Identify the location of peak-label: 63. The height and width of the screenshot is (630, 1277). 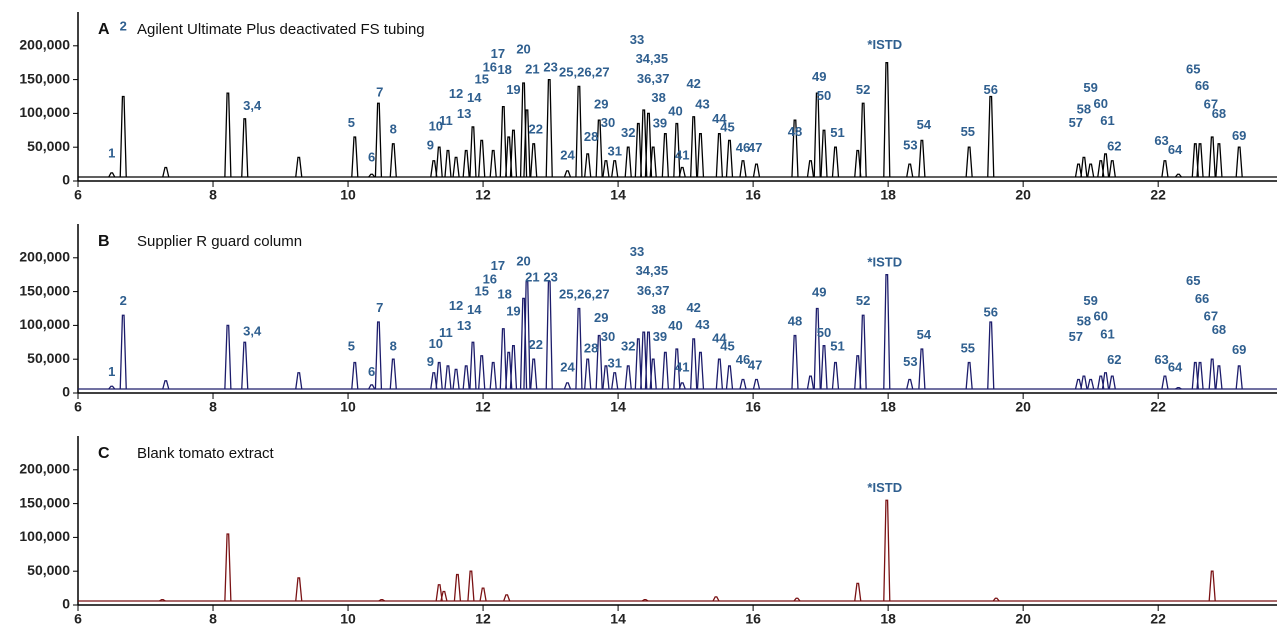
(1161, 140).